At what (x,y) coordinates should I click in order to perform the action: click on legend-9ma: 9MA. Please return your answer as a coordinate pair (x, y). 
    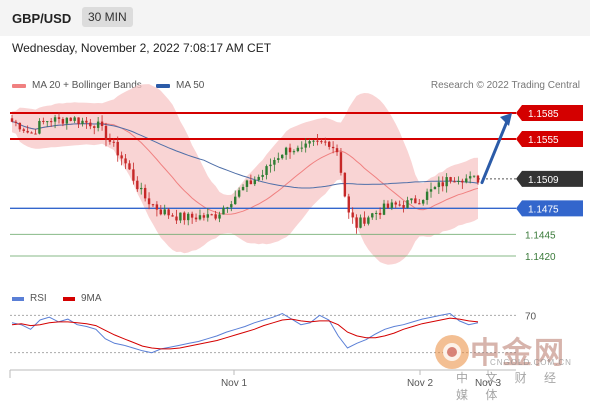
    Looking at the image, I should click on (82, 298).